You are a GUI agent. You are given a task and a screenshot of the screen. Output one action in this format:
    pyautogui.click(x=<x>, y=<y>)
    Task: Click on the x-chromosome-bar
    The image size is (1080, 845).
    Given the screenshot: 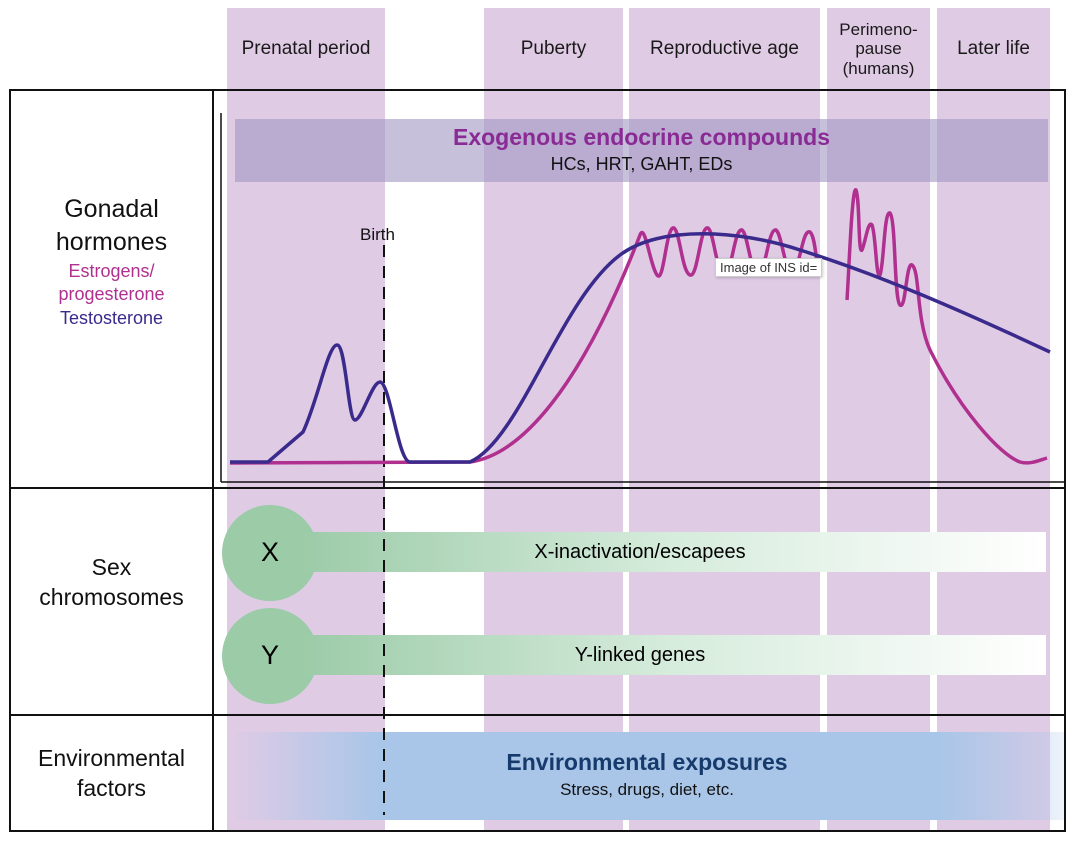 What is the action you would take?
    pyautogui.click(x=673, y=552)
    